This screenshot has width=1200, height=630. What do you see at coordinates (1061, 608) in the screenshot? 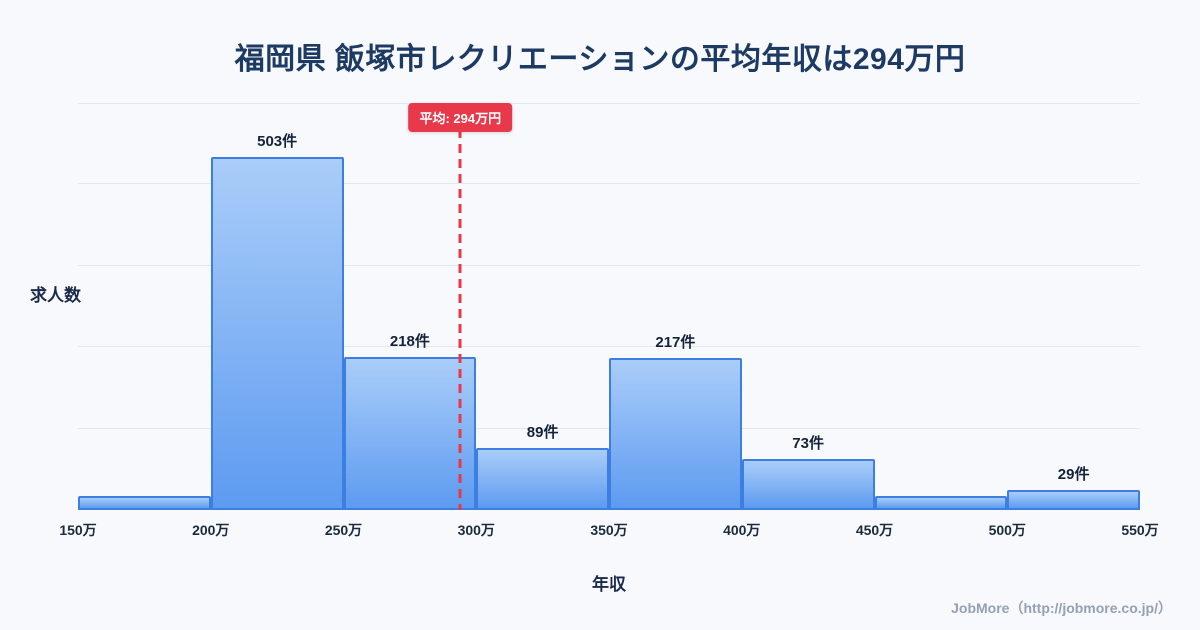
I see `footer-credit: JobMore（http://jobmore.co.jp/）` at bounding box center [1061, 608].